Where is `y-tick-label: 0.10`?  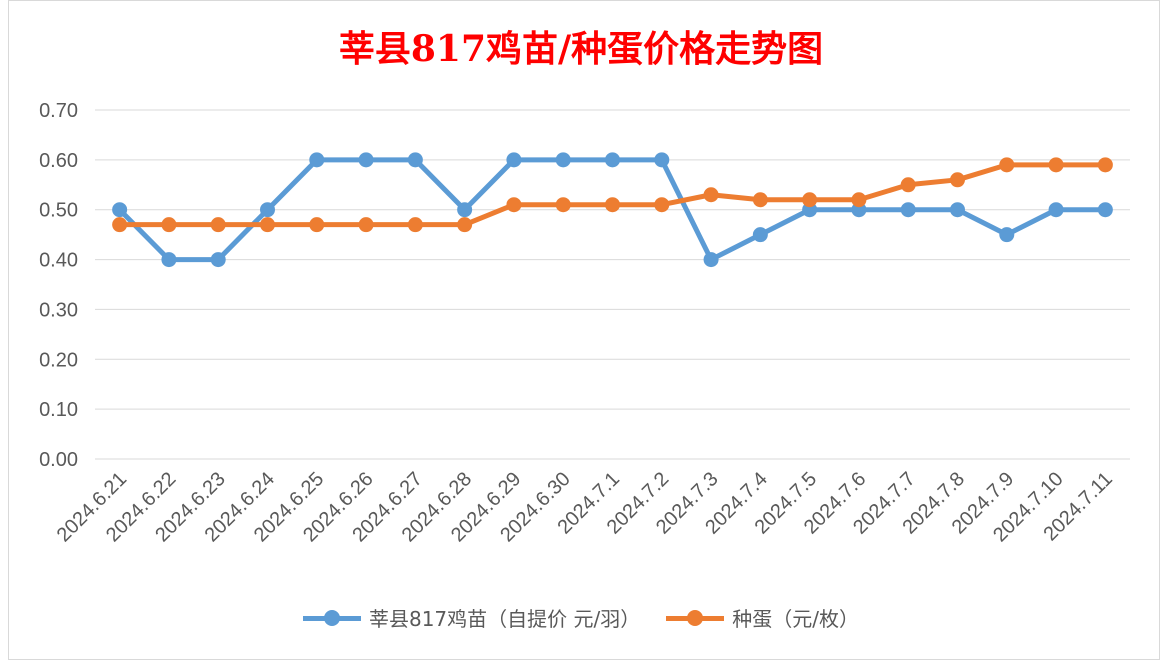 y-tick-label: 0.10 is located at coordinates (58, 410).